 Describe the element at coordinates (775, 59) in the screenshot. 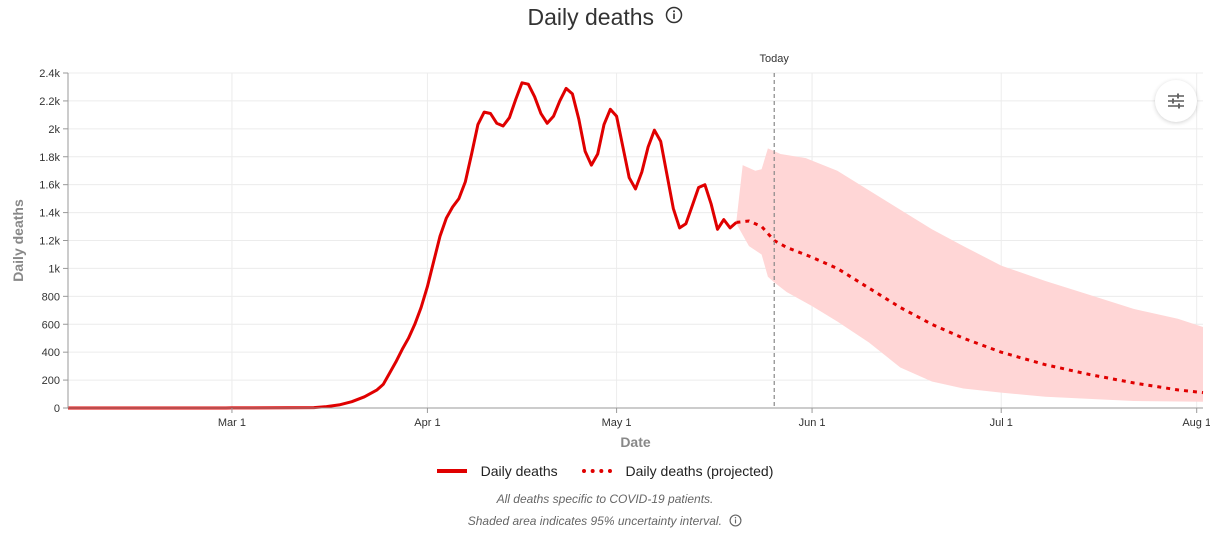

I see `today-label: Today` at that location.